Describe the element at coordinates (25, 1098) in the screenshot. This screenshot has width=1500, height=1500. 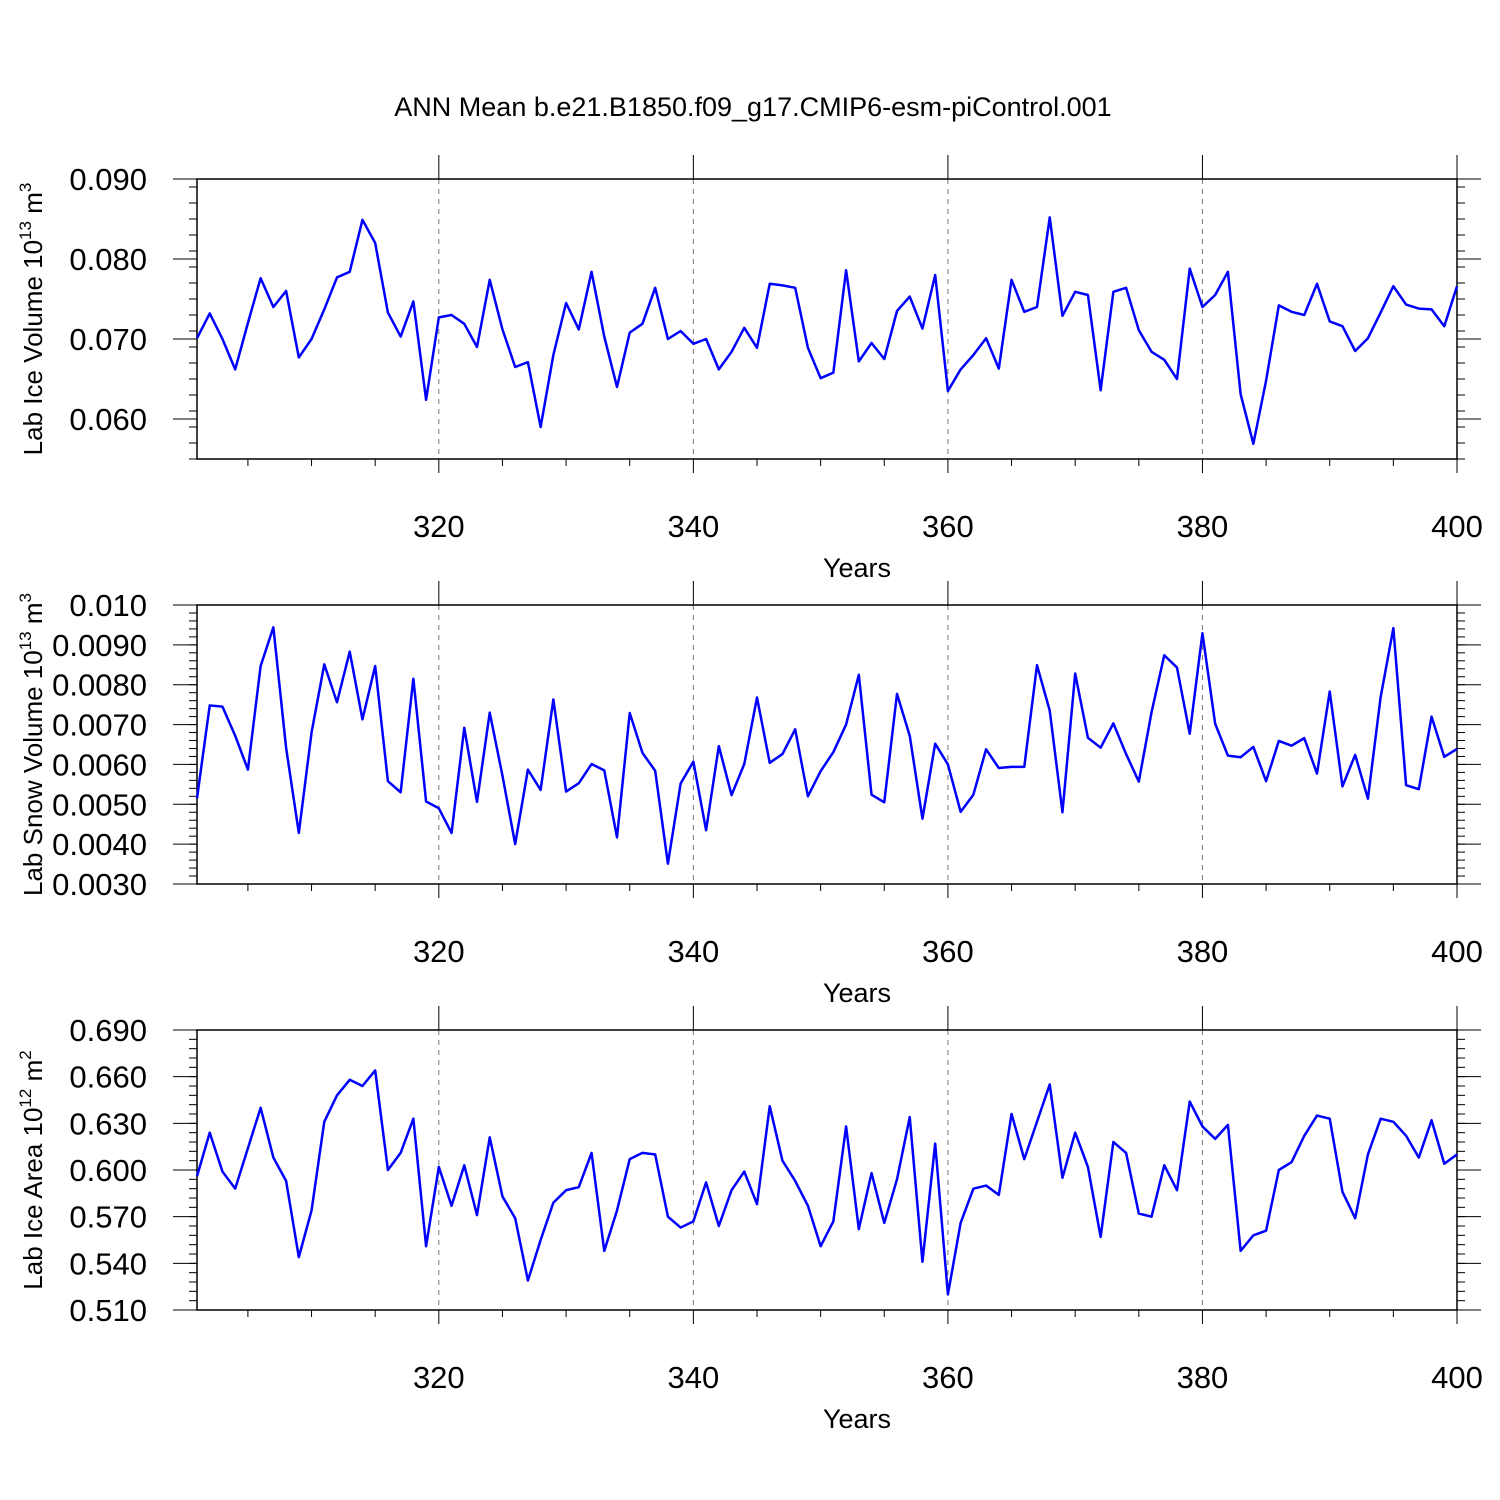
I see `y-axis-label-exponent: 12` at that location.